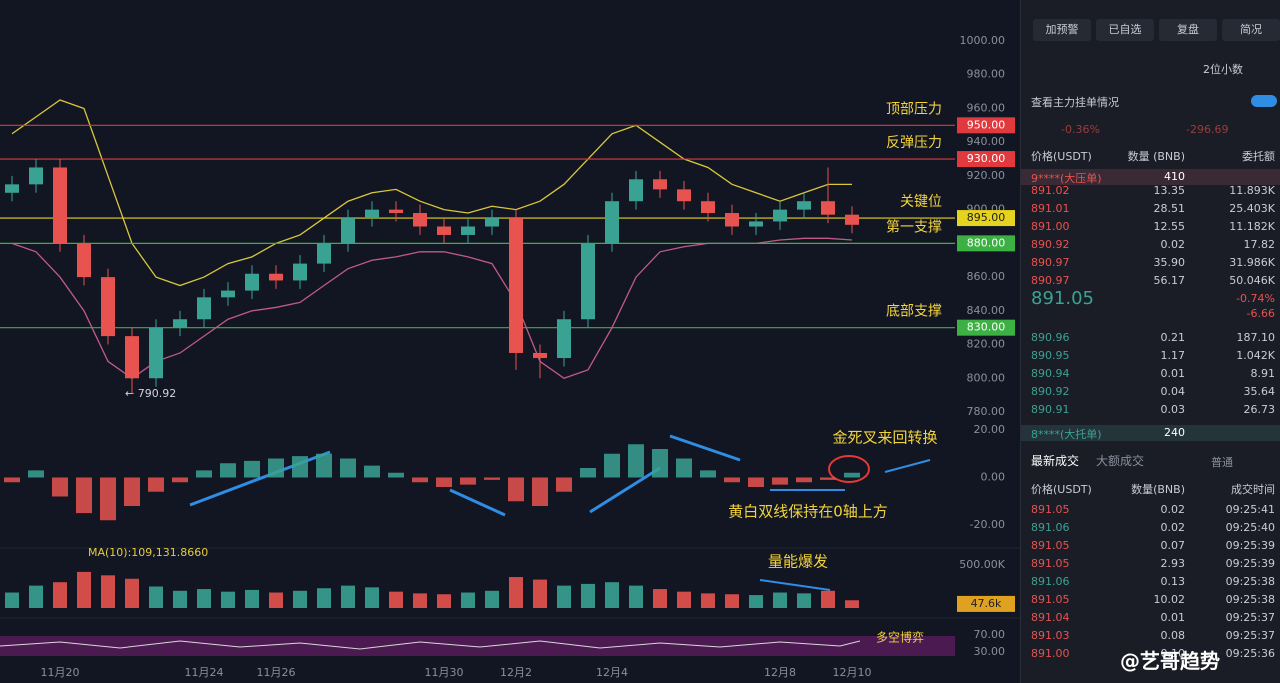 The height and width of the screenshot is (683, 1280). I want to click on annotation: 金死叉来回转换, so click(884, 438).